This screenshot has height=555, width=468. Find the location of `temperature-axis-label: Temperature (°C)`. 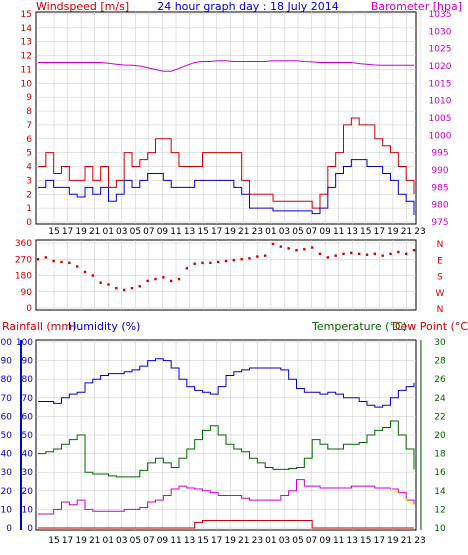

temperature-axis-label: Temperature (°C) is located at coordinates (359, 326).